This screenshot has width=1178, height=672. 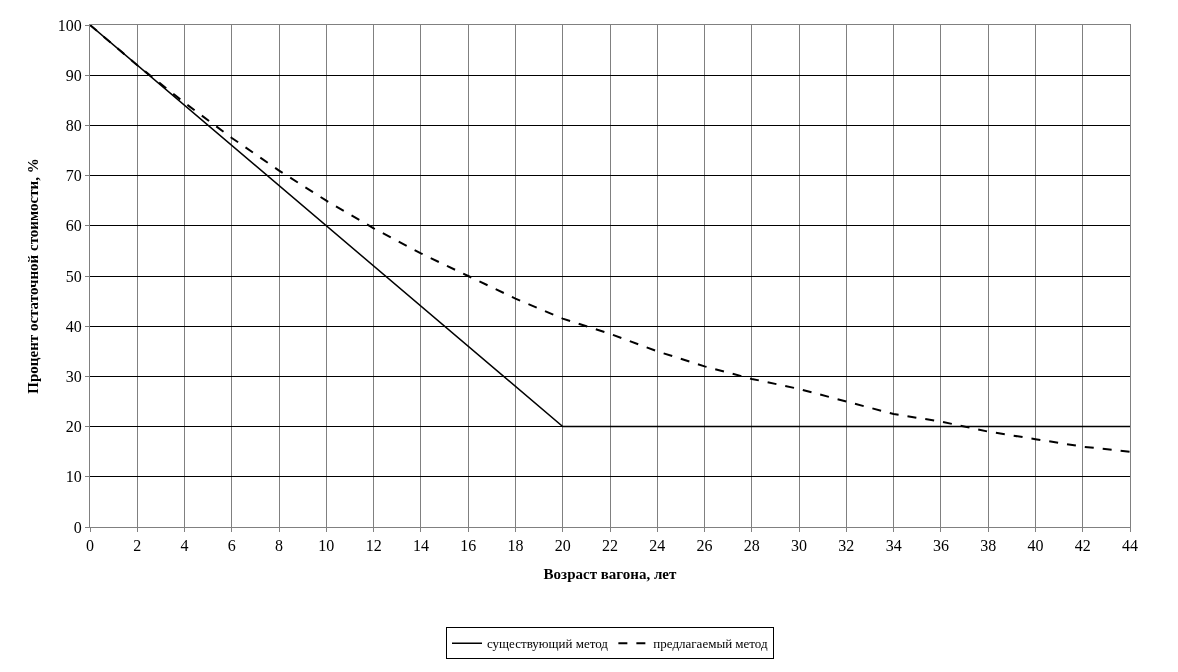 What do you see at coordinates (279, 546) in the screenshot?
I see `x-tick-label: 8` at bounding box center [279, 546].